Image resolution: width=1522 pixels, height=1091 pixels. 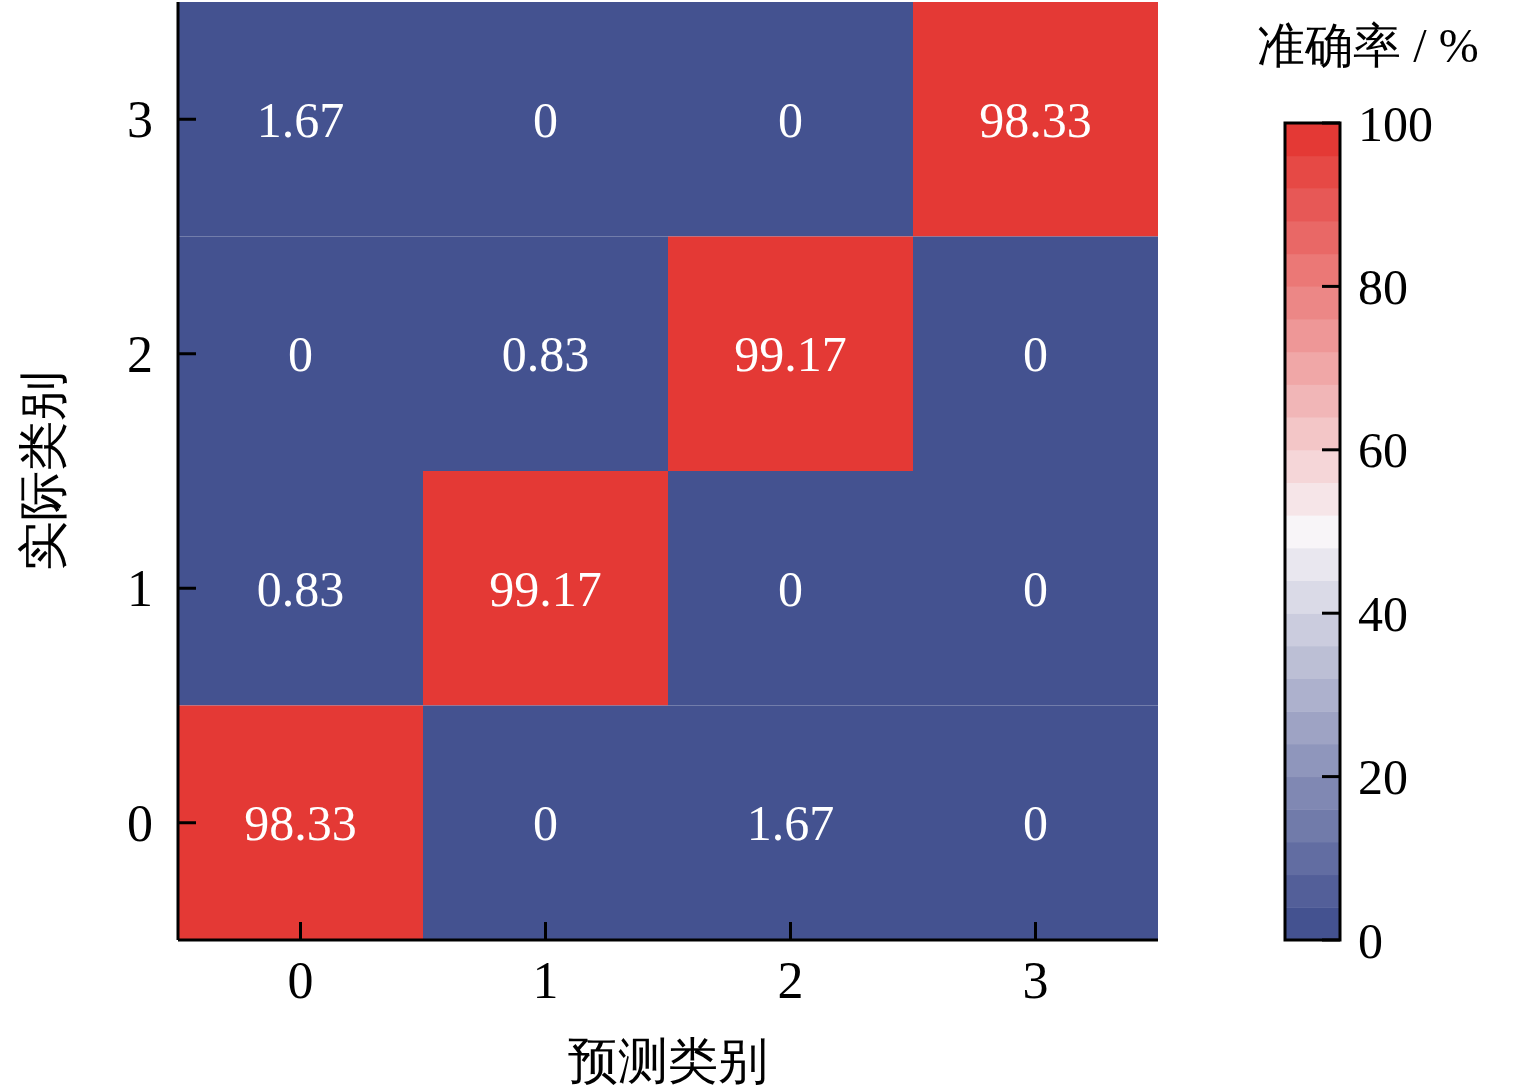 What do you see at coordinates (140, 823) in the screenshot?
I see `y-tick-label: 0` at bounding box center [140, 823].